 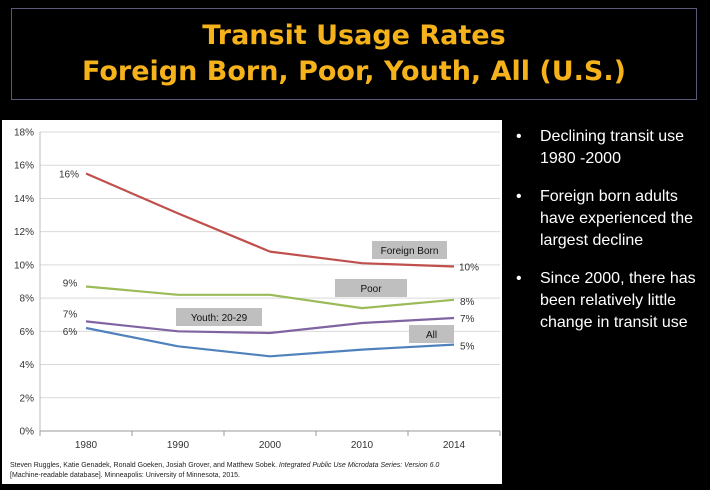 What do you see at coordinates (467, 347) in the screenshot?
I see `data-label-end: 5%` at bounding box center [467, 347].